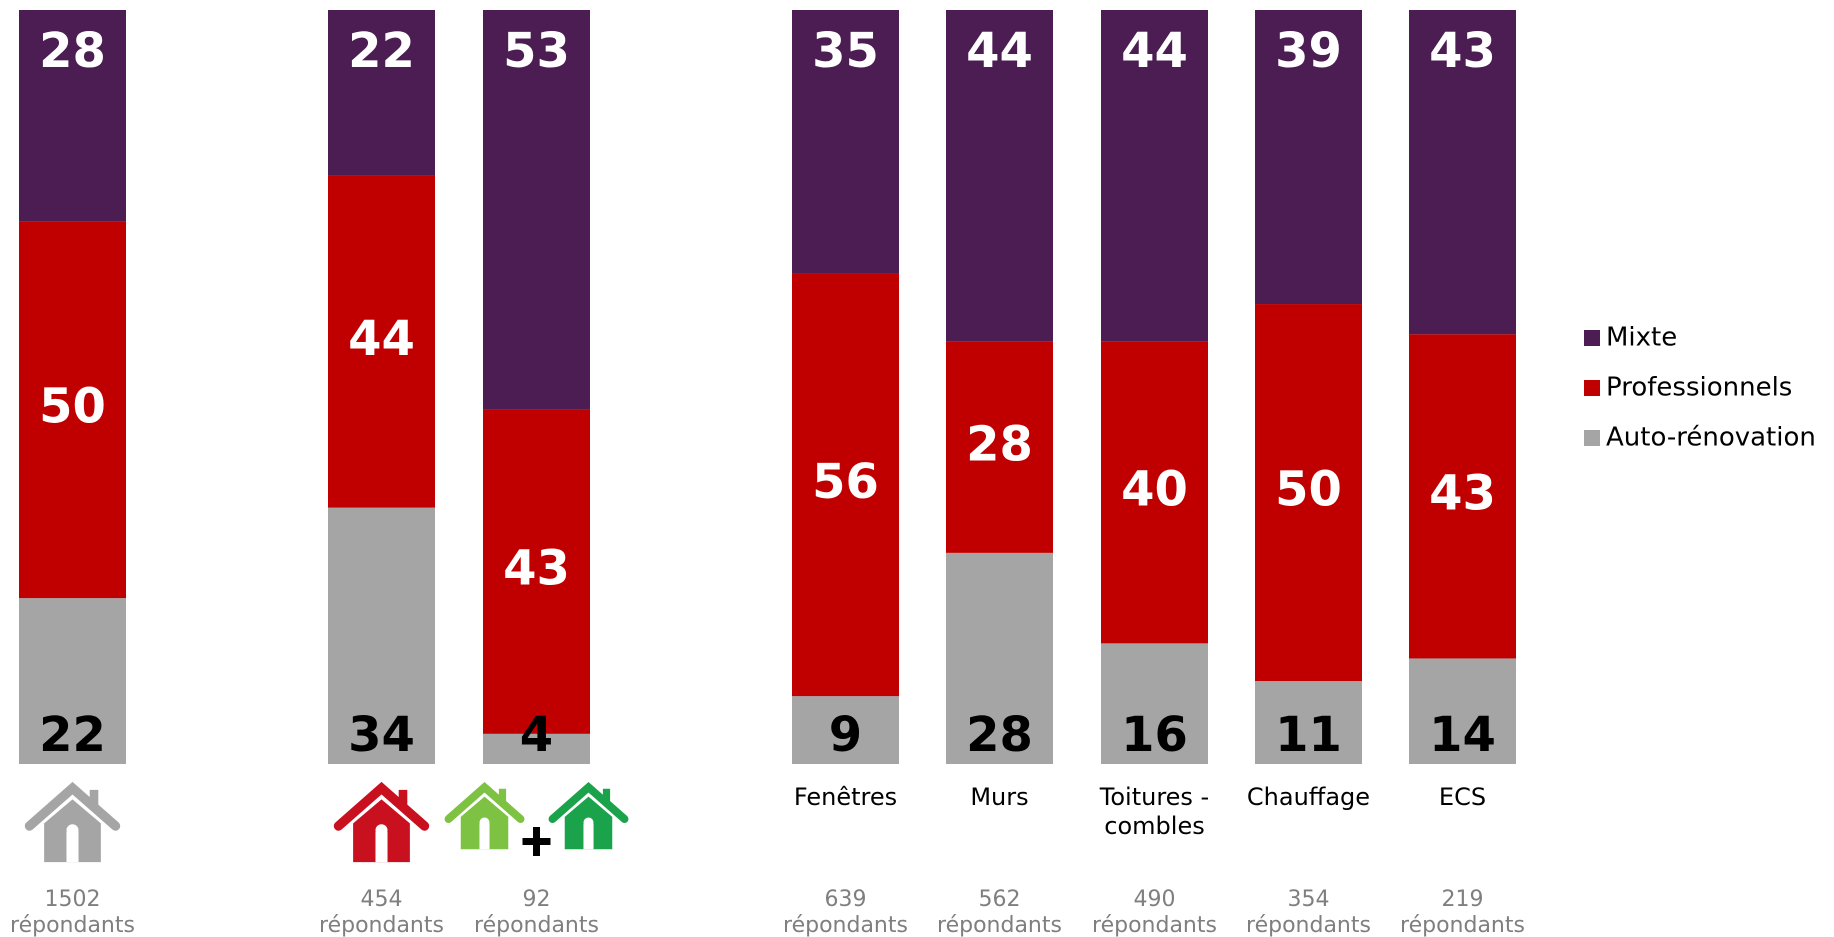 The width and height of the screenshot is (1834, 937). I want to click on category-label-3: Fenêtres, so click(845, 797).